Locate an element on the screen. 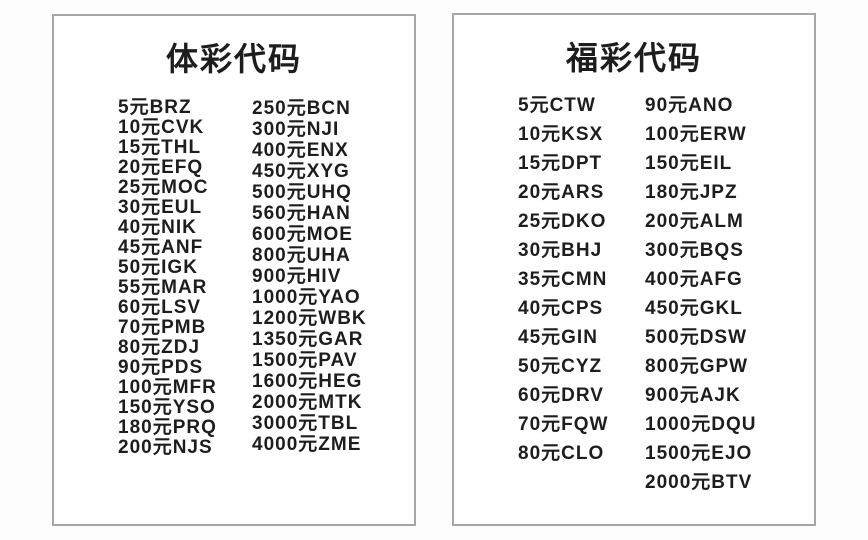 The image size is (868, 540). code-item: 800元UHA is located at coordinates (301, 255).